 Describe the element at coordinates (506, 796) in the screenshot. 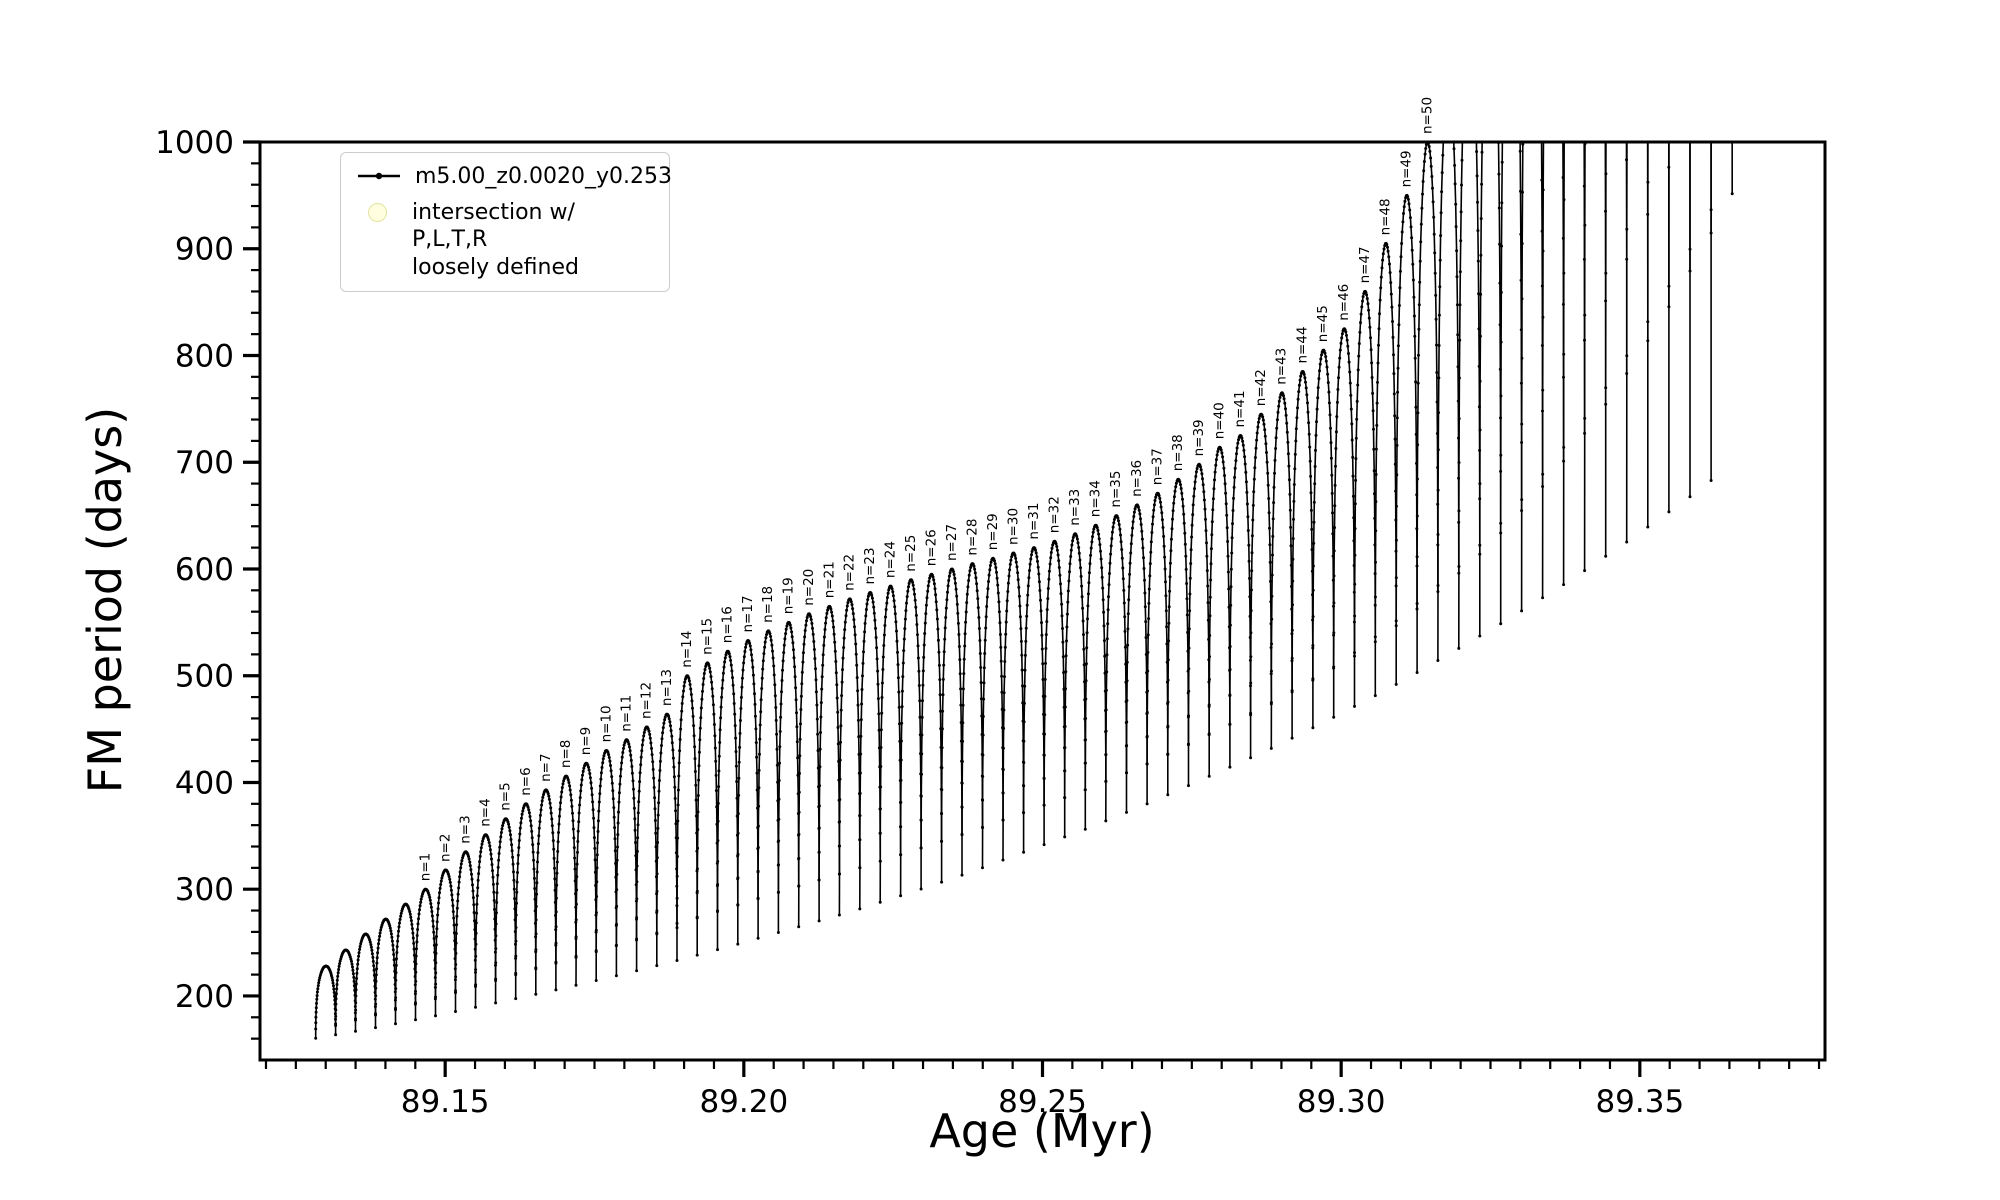

I see `arch-label: n=5` at that location.